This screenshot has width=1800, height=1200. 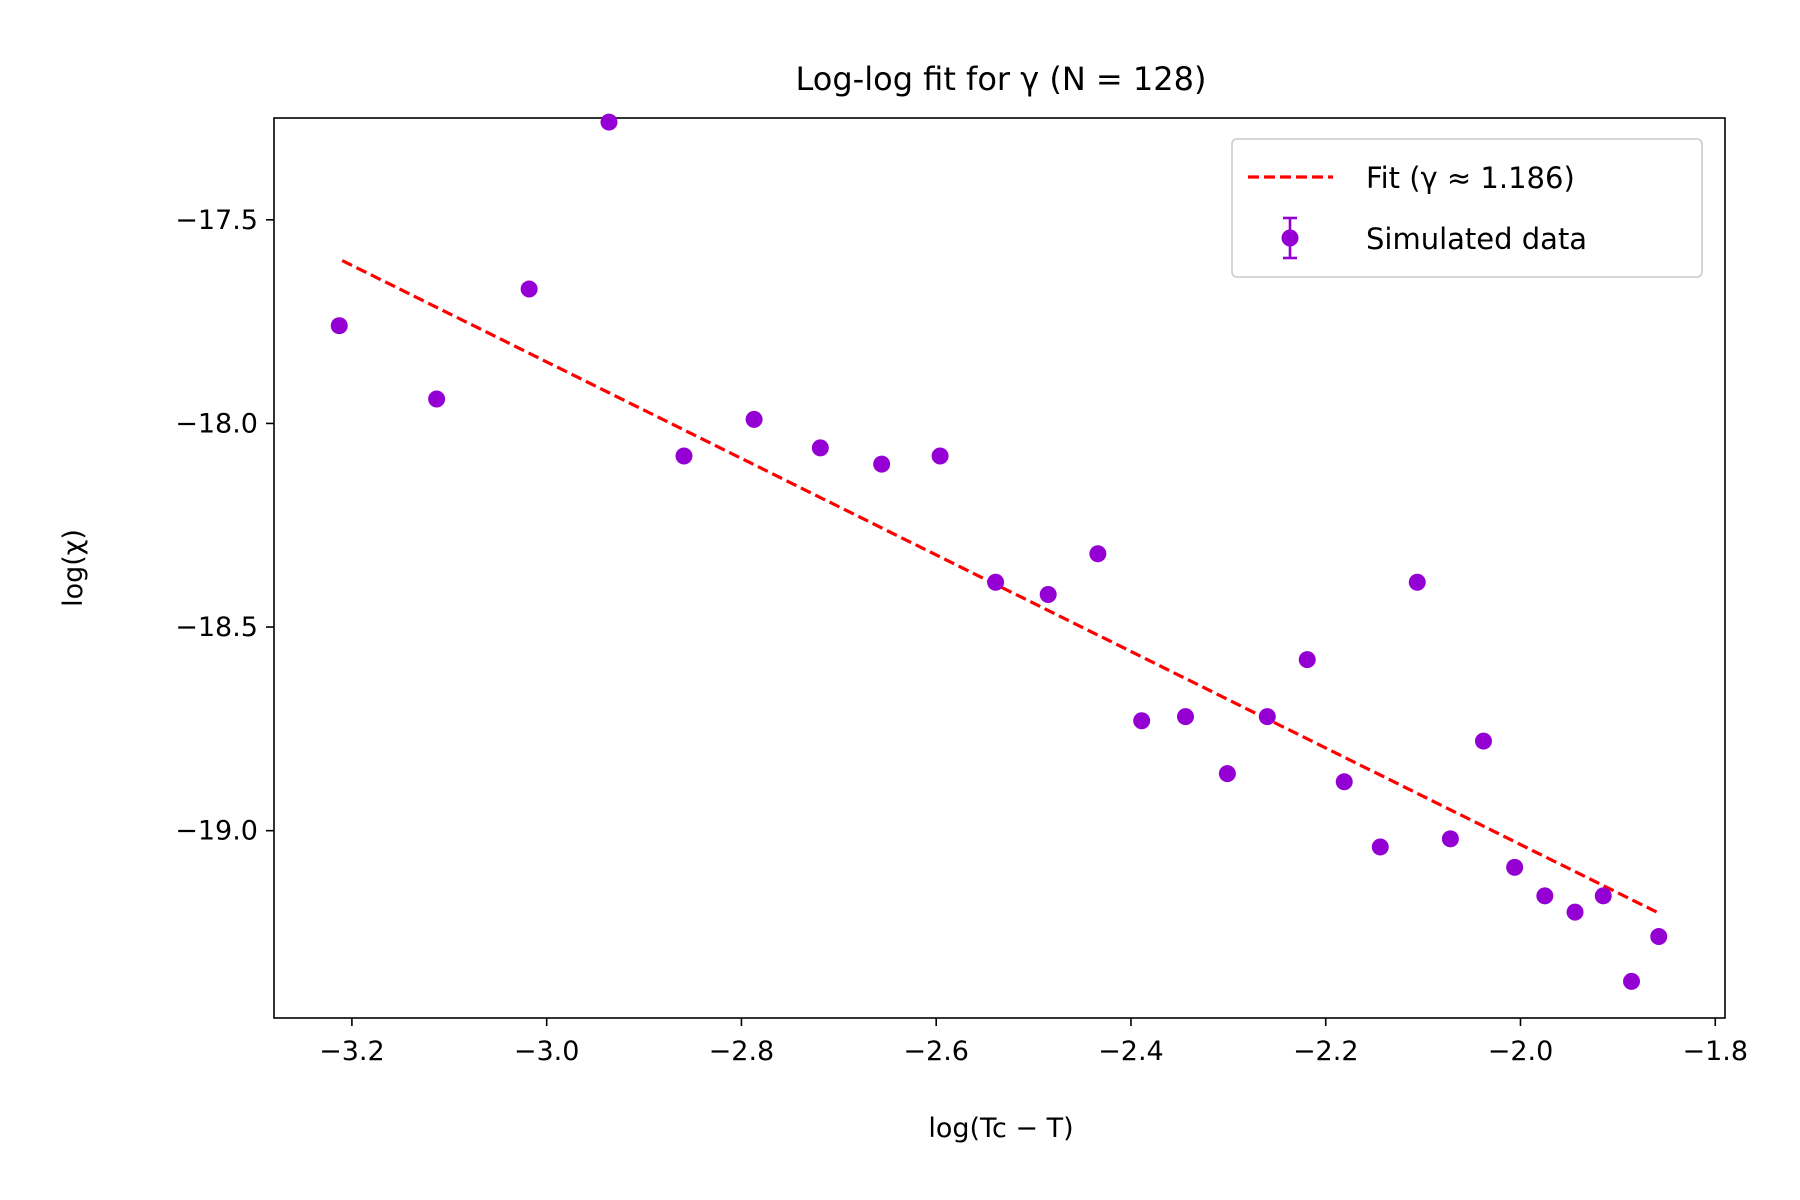 I want to click on legend-fit-label: Fit (γ ≈ 1.186), so click(x=1470, y=178).